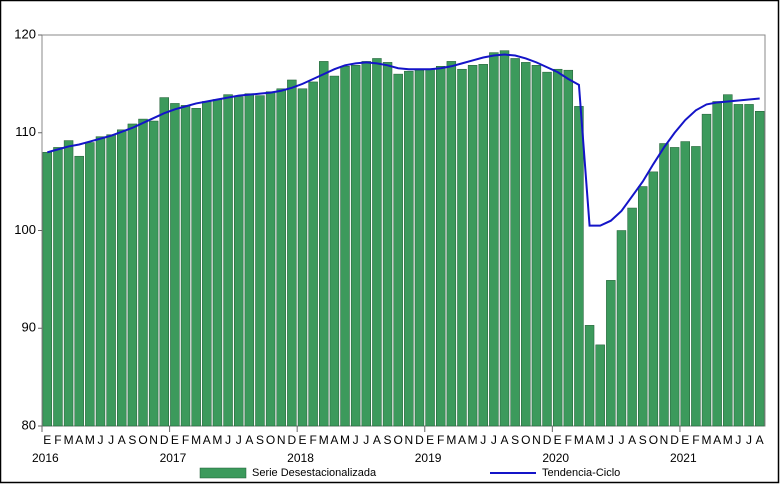 The image size is (780, 484). I want to click on y-tick-label: 110, so click(25, 131).